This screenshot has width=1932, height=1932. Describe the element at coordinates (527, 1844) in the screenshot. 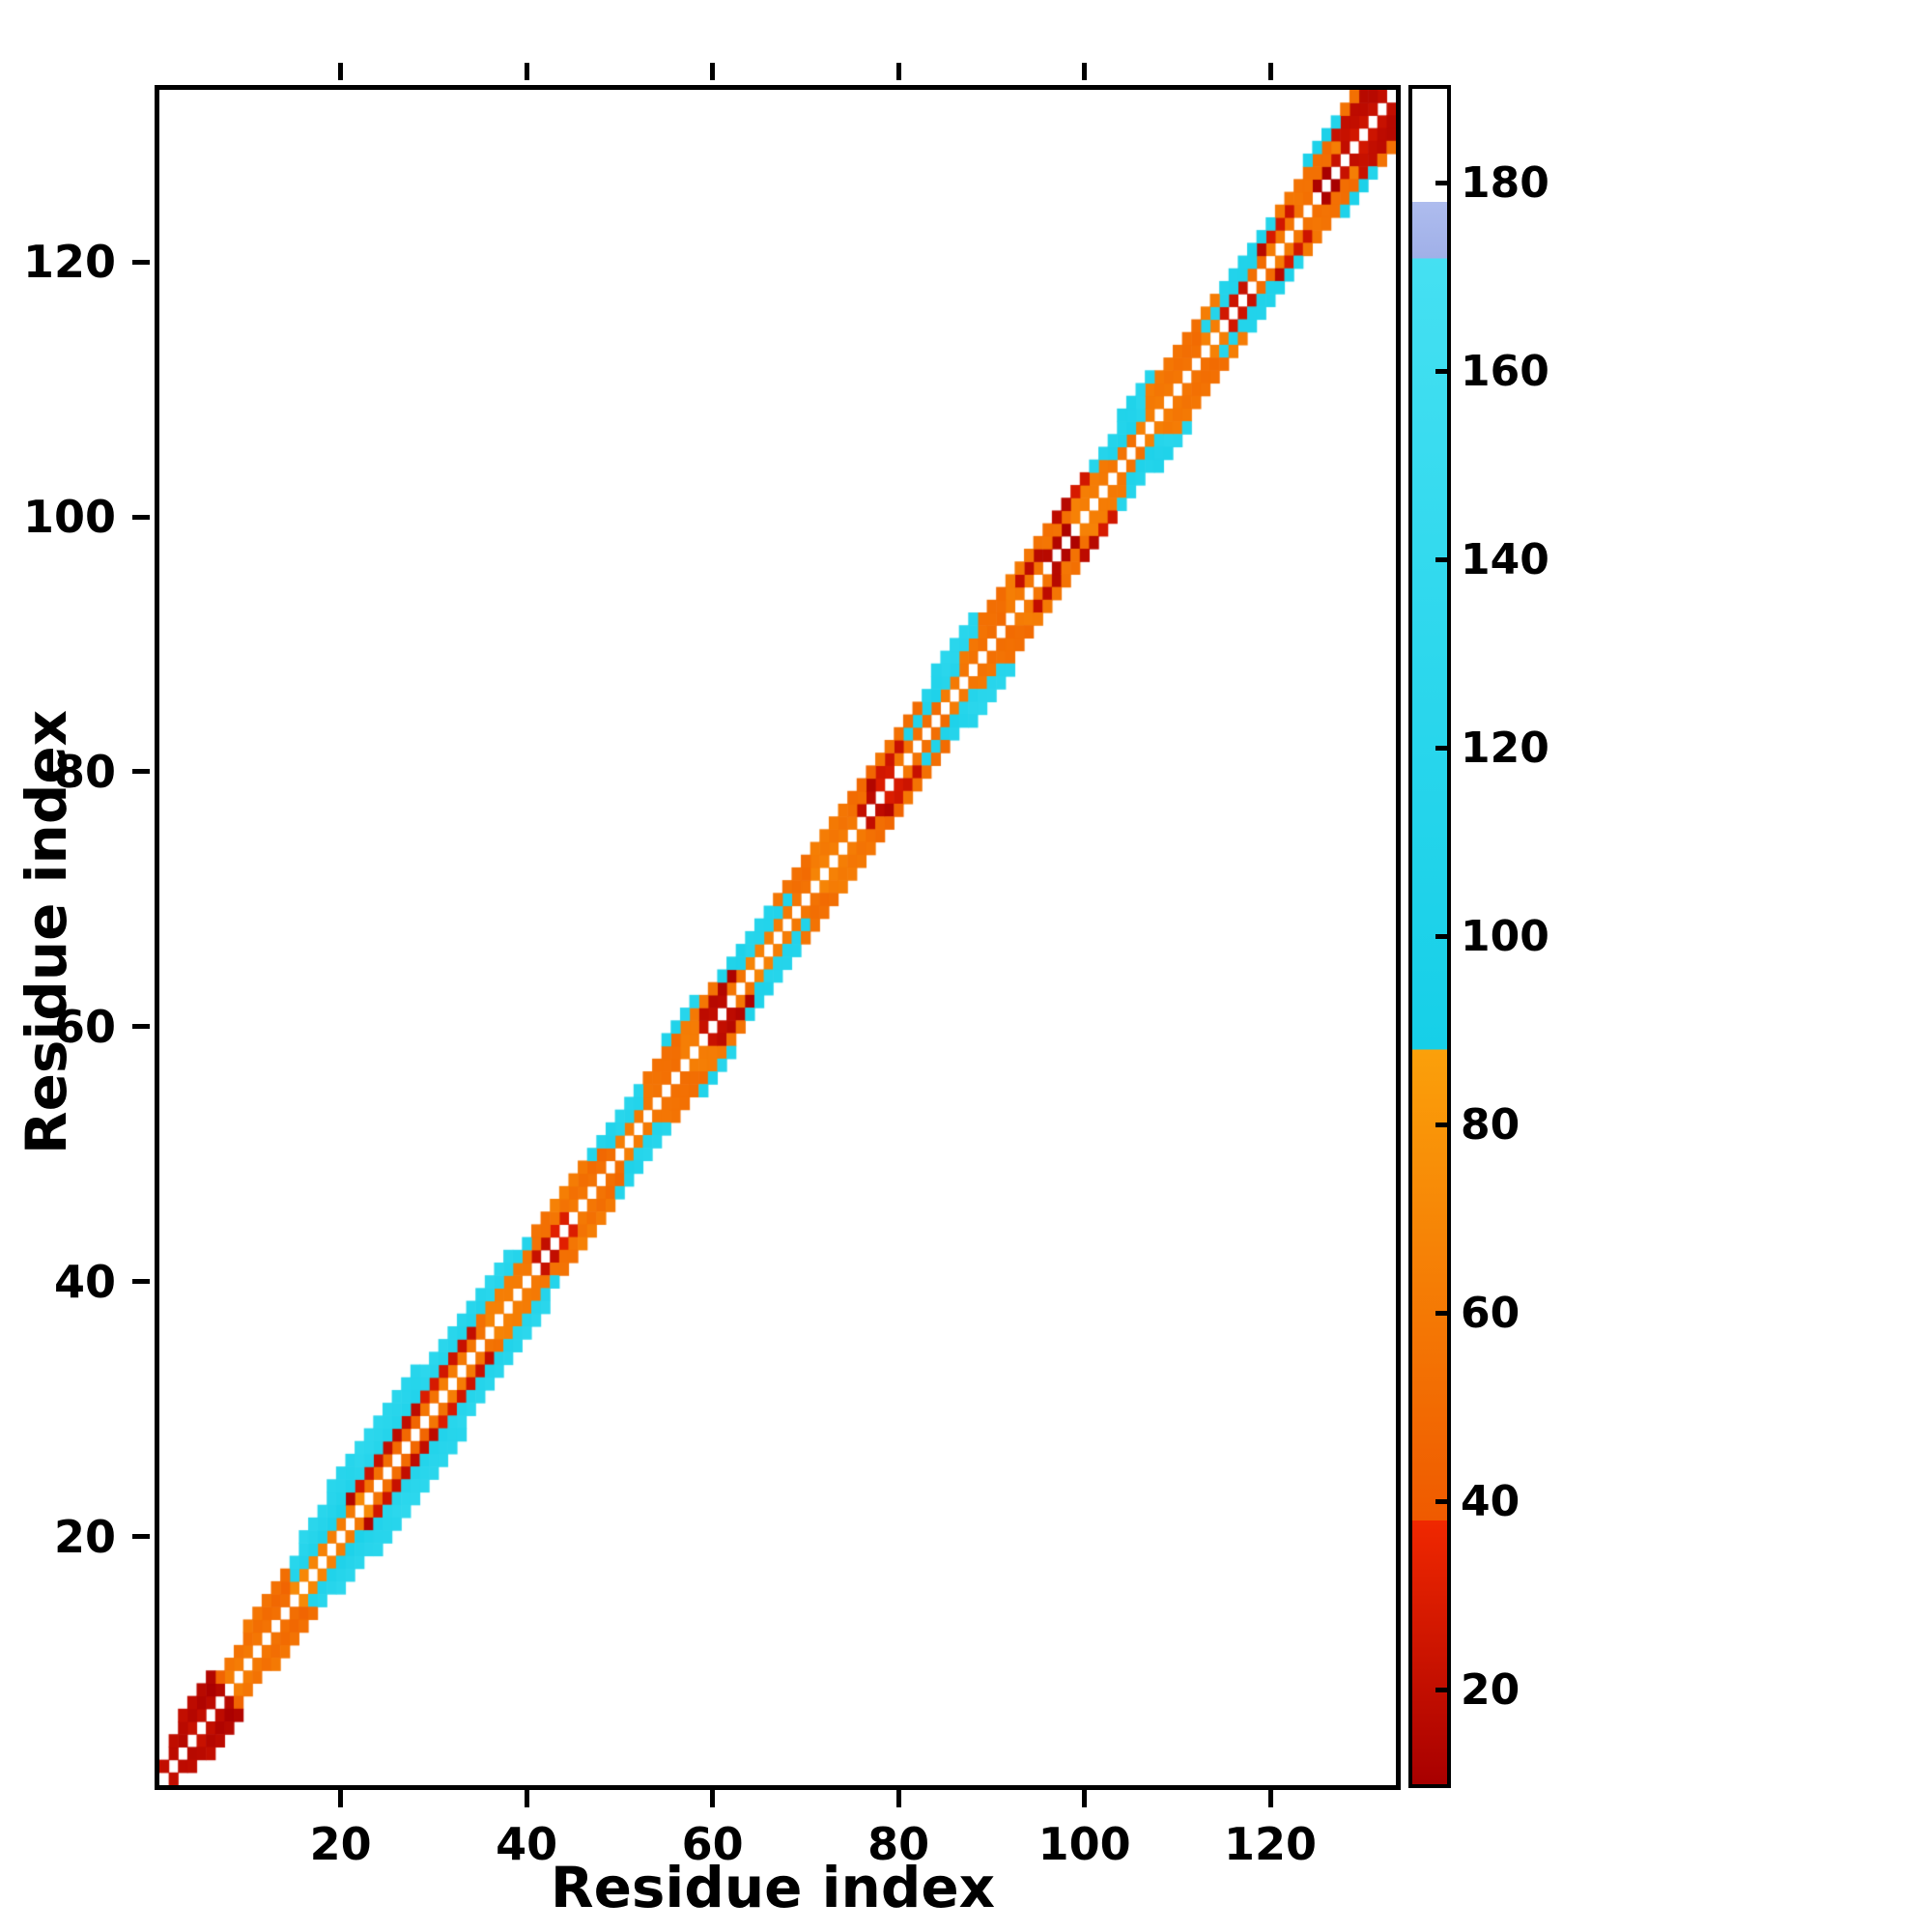

I see `x-tick-label: 40` at that location.